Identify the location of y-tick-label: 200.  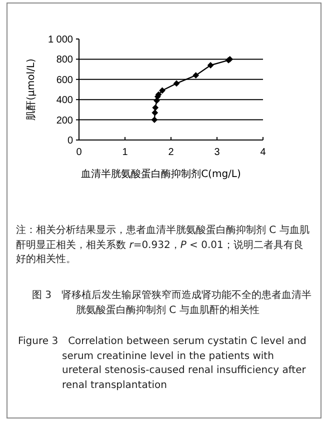
(65, 120).